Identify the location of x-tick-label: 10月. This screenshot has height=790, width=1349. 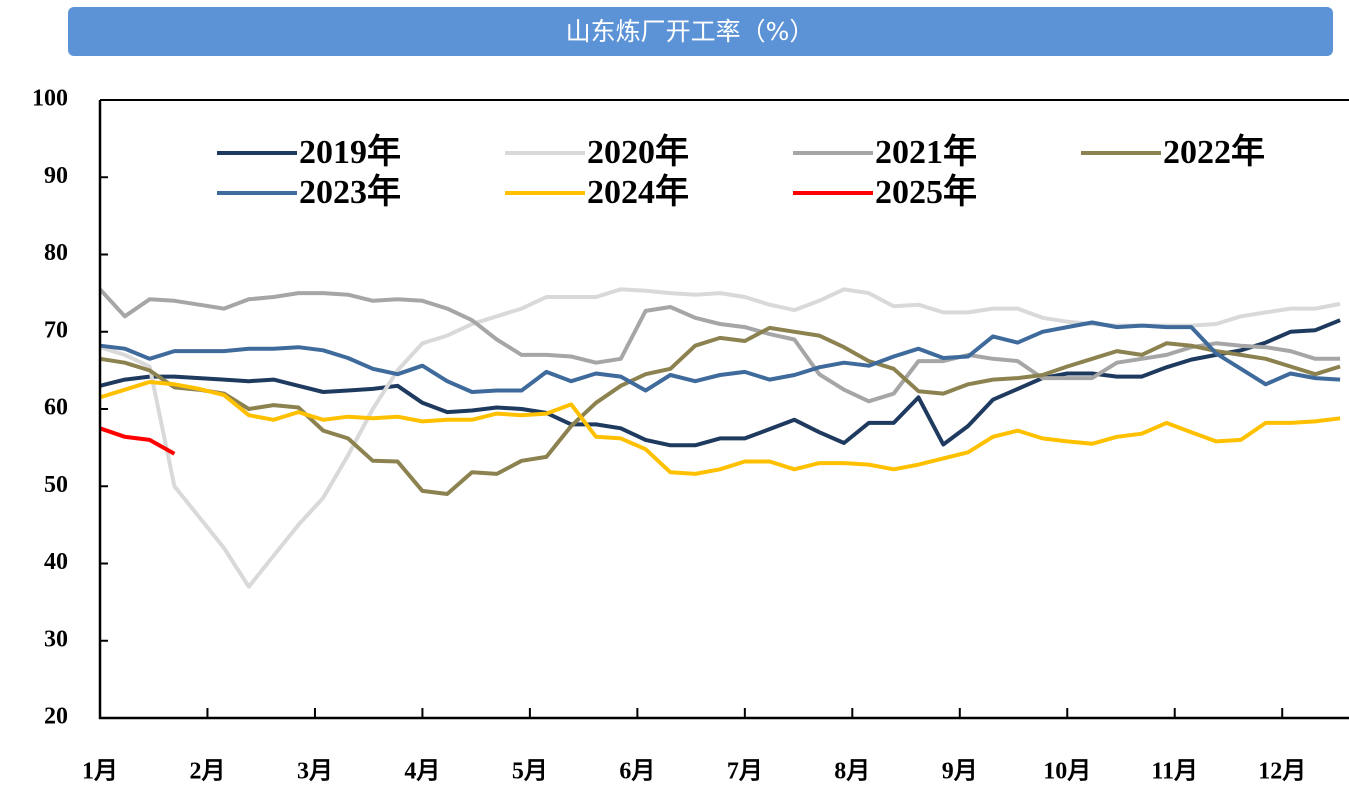
(1067, 772).